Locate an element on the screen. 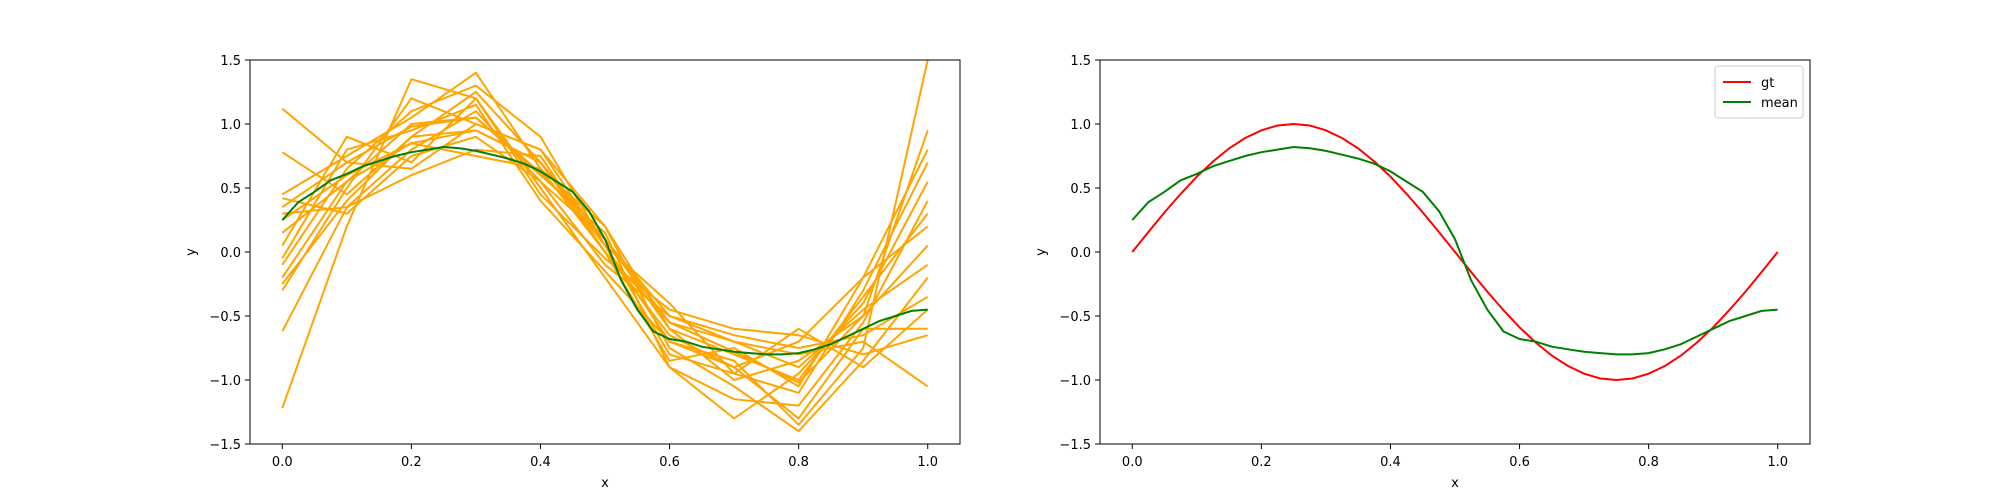 This screenshot has height=500, width=2000. legend-label: gt is located at coordinates (1767, 83).